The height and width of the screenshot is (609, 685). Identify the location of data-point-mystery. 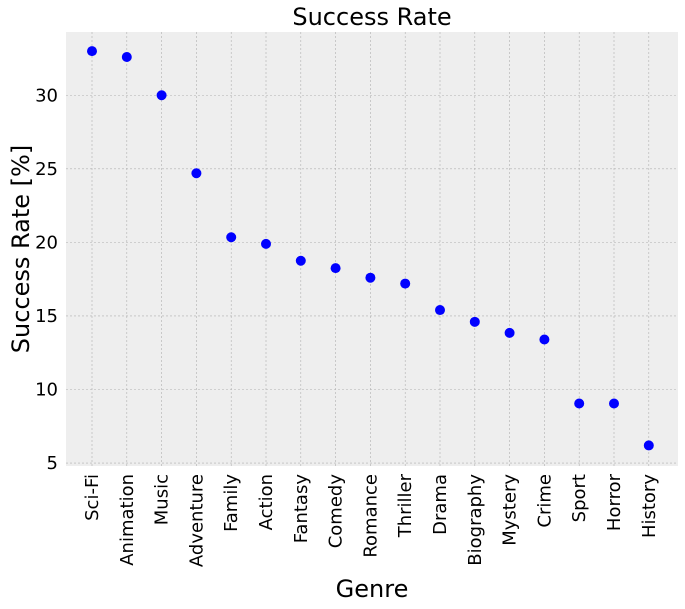
(509, 332).